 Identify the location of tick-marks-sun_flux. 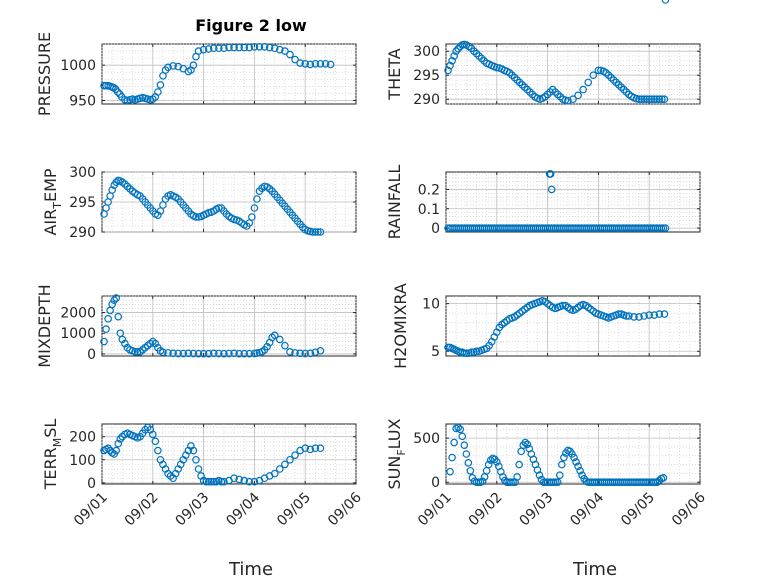
(573, 454).